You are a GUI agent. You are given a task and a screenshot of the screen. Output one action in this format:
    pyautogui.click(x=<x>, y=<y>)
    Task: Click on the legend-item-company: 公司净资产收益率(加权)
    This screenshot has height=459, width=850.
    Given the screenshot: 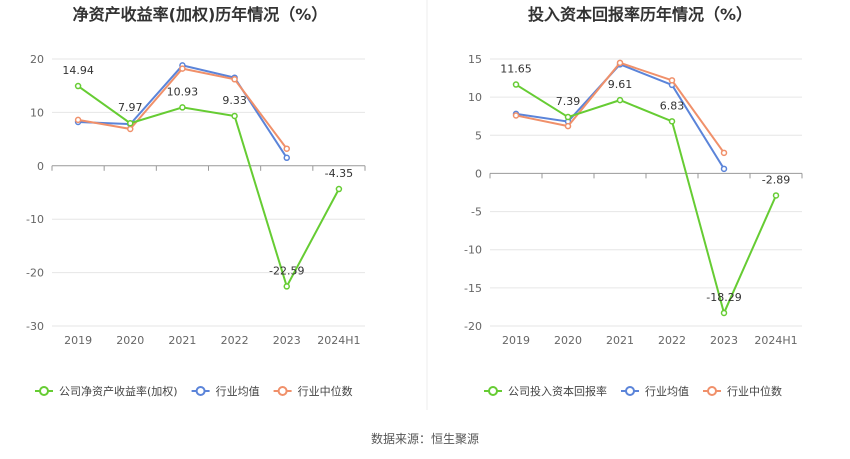 What is the action you would take?
    pyautogui.click(x=106, y=391)
    